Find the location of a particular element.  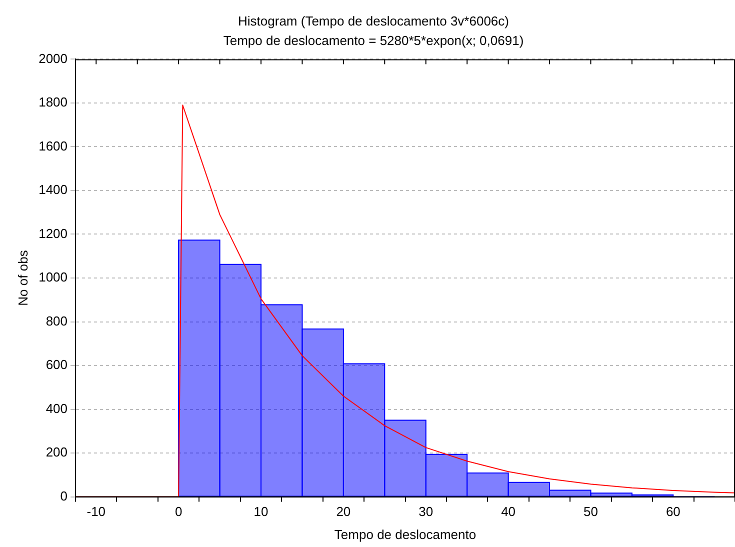

y-tick-label: 600 is located at coordinates (57, 364).